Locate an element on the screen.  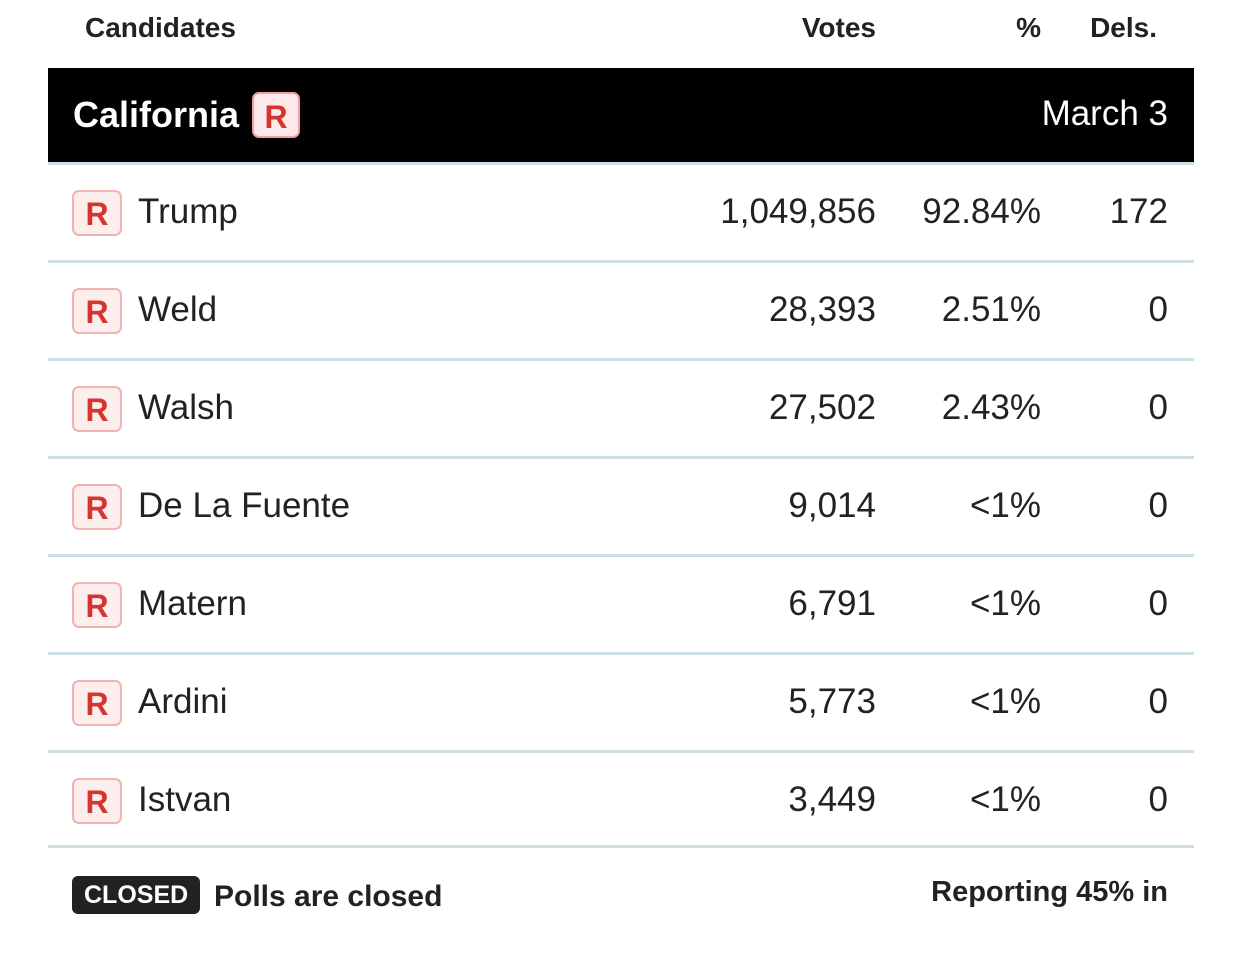
column-header-delegates: Dels. is located at coordinates (1123, 27).